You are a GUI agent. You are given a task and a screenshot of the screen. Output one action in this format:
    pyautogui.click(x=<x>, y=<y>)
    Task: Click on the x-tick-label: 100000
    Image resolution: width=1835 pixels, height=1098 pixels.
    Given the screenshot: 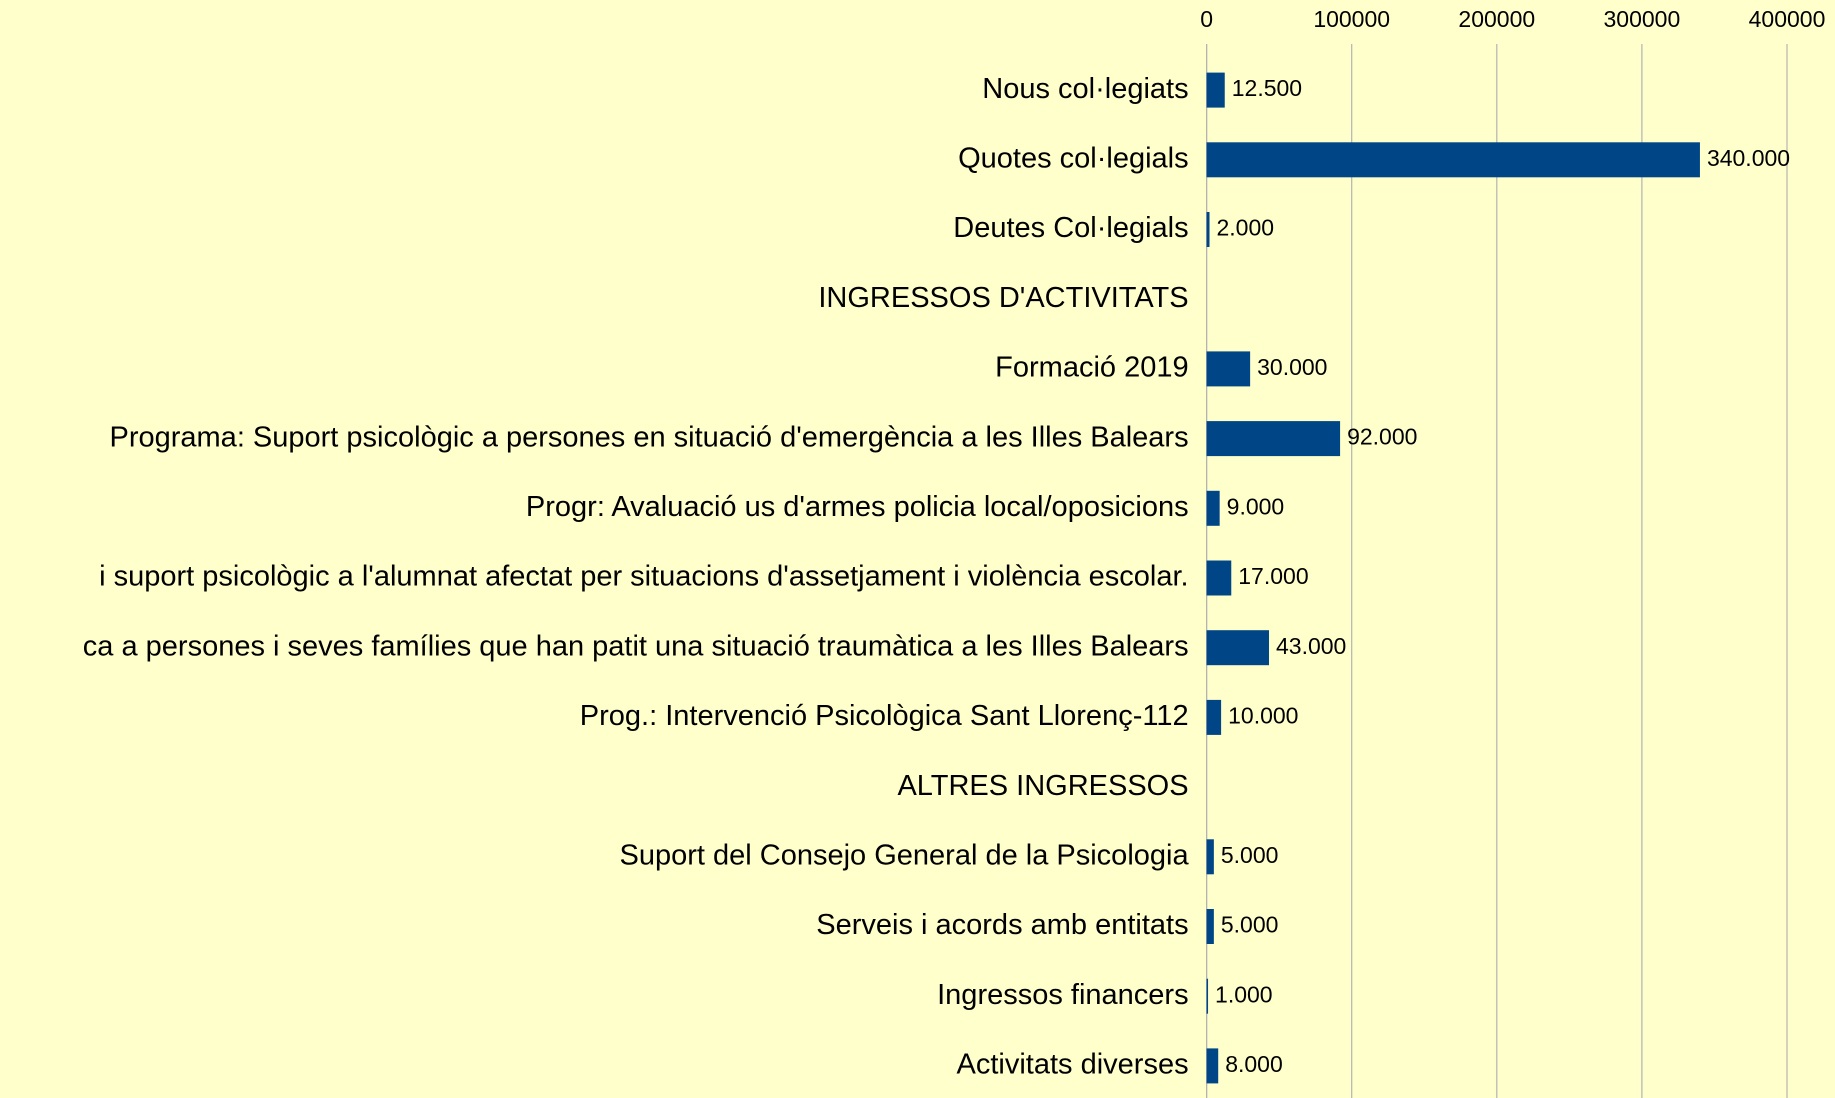 What is the action you would take?
    pyautogui.click(x=1351, y=19)
    